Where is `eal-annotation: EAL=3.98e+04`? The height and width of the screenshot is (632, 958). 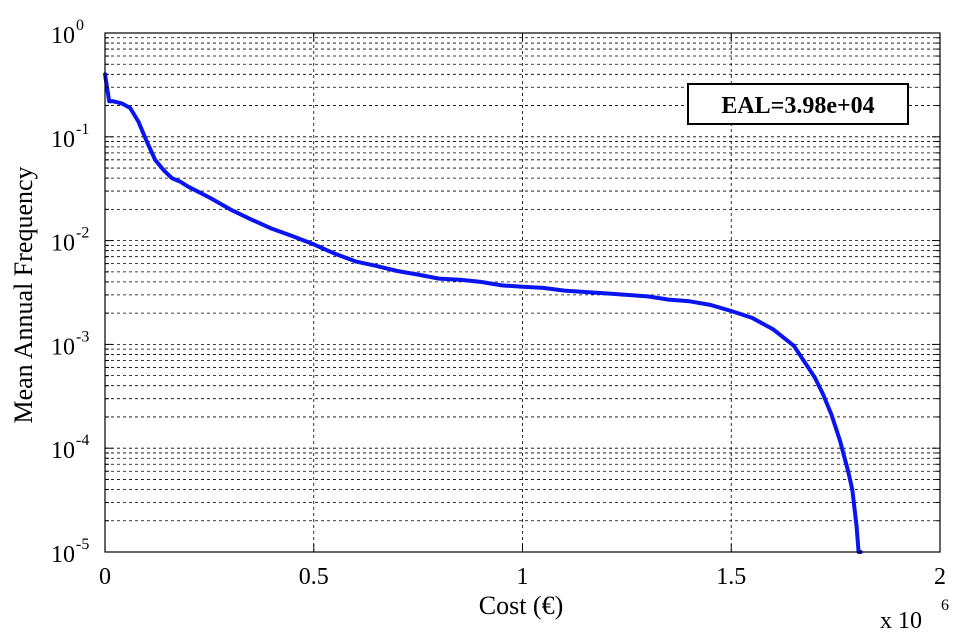 eal-annotation: EAL=3.98e+04 is located at coordinates (798, 104).